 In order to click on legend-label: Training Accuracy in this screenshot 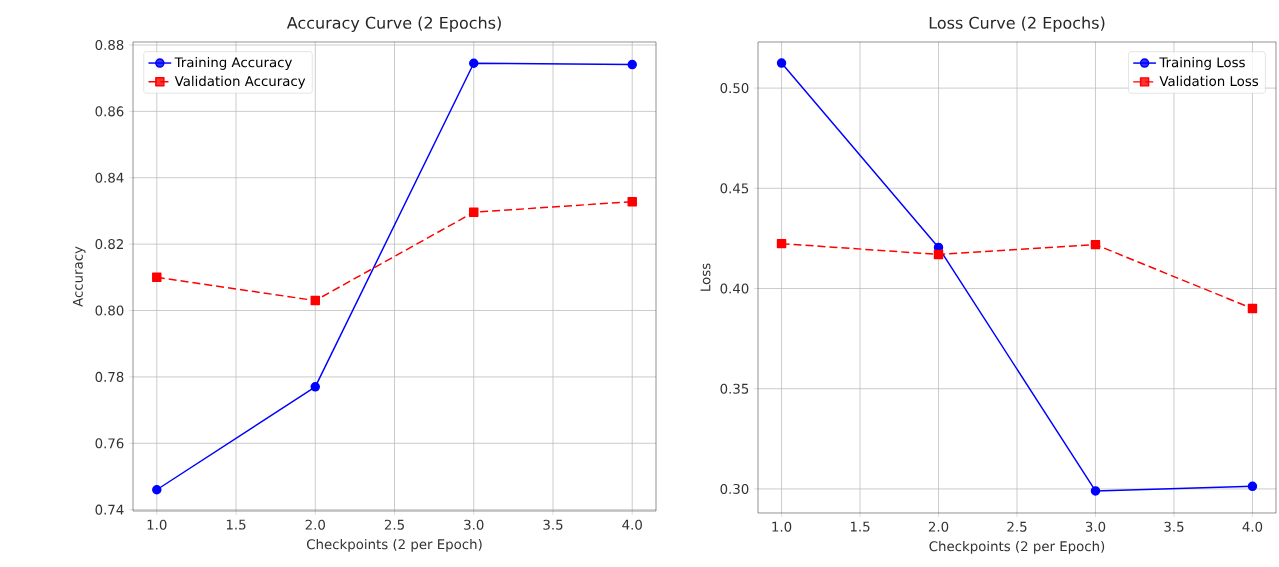, I will do `click(233, 63)`.